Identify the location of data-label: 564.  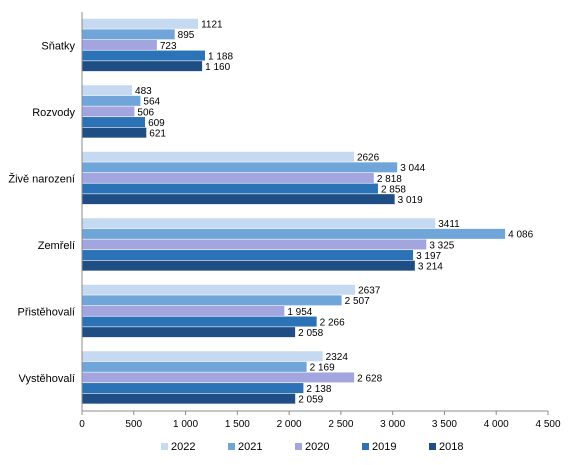
(151, 102).